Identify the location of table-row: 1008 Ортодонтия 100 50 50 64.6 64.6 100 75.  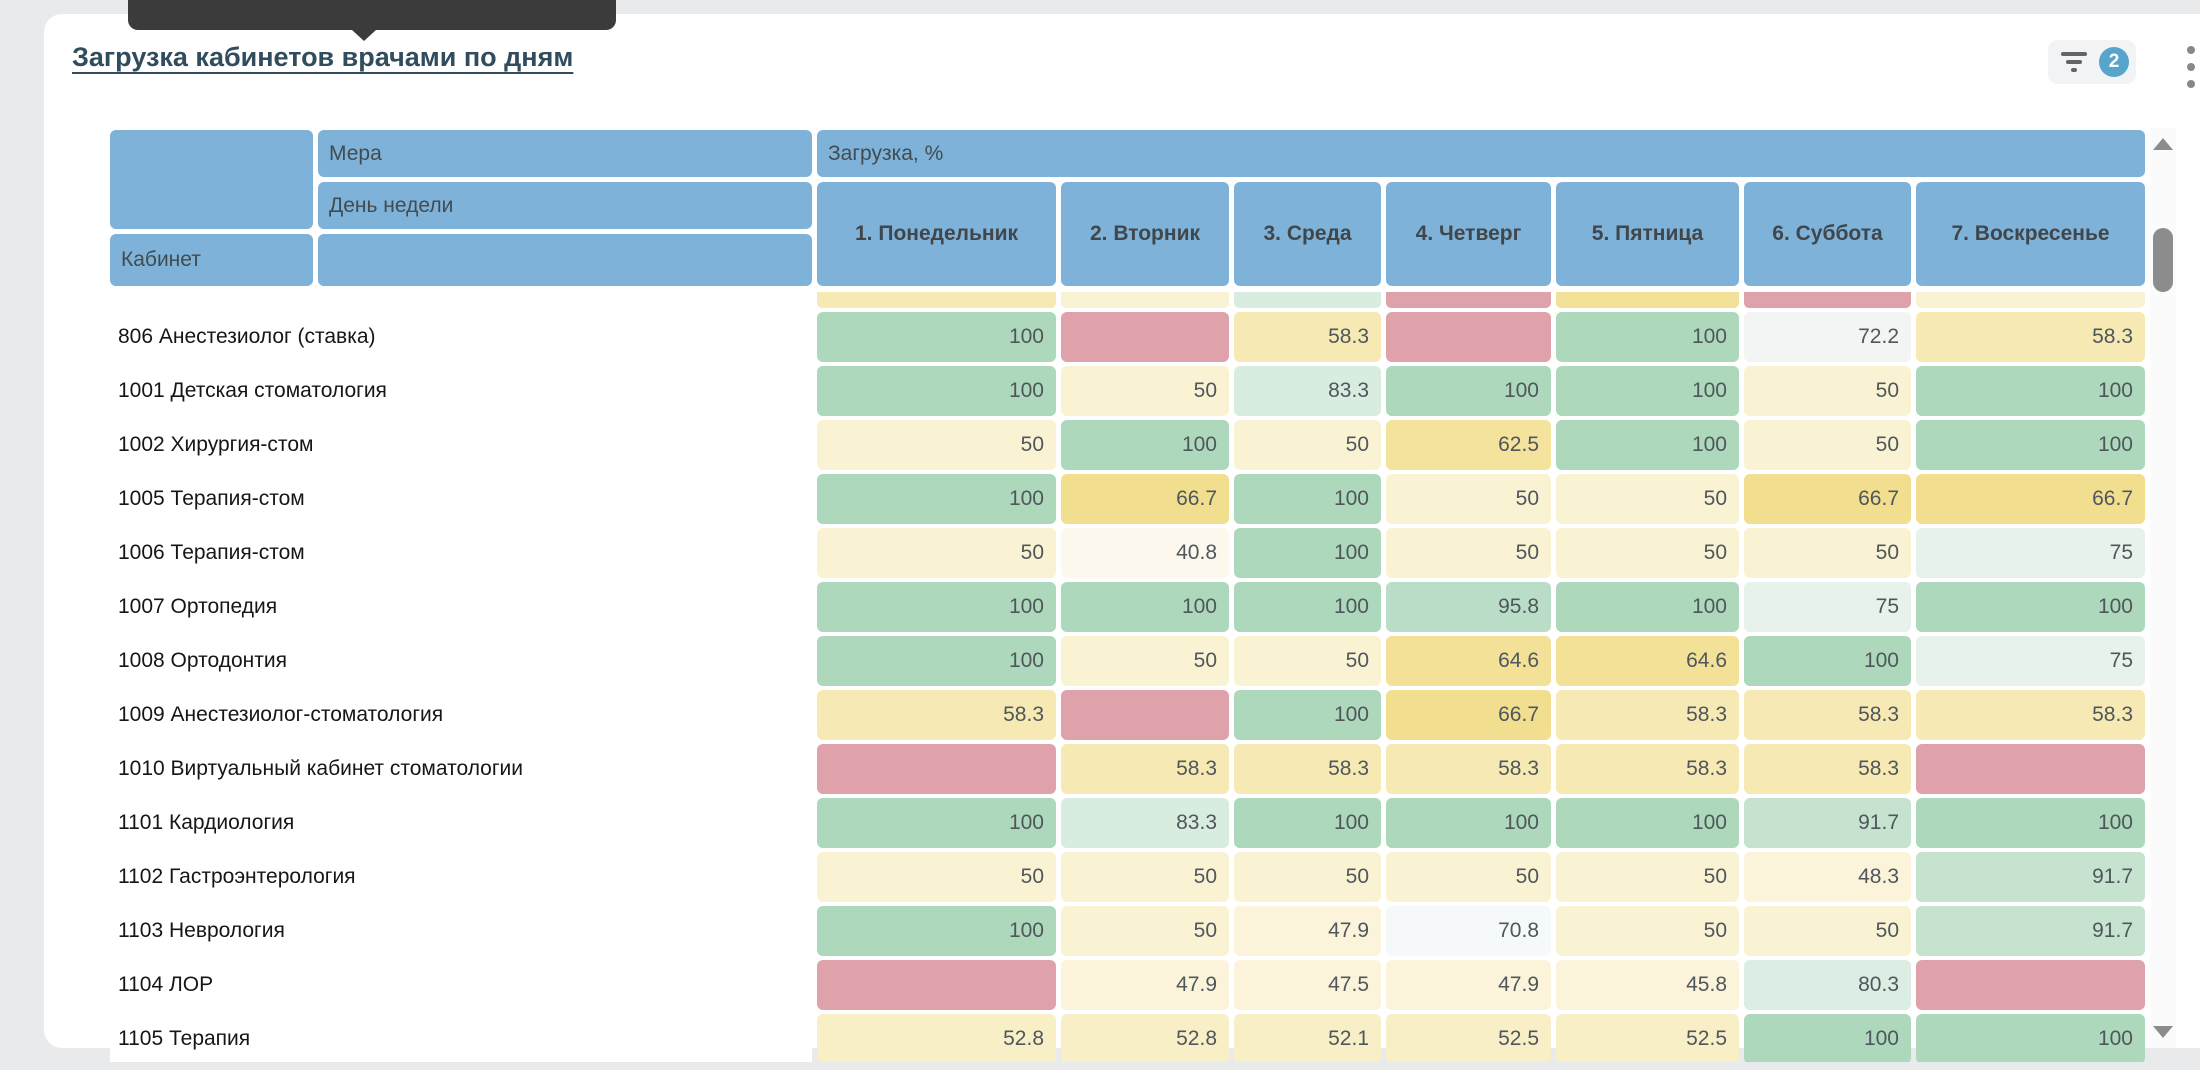
(1127, 661).